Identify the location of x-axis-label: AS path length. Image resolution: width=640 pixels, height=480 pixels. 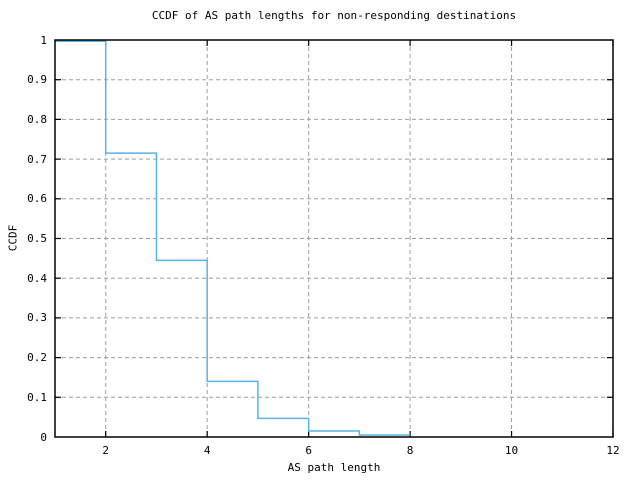
(334, 467).